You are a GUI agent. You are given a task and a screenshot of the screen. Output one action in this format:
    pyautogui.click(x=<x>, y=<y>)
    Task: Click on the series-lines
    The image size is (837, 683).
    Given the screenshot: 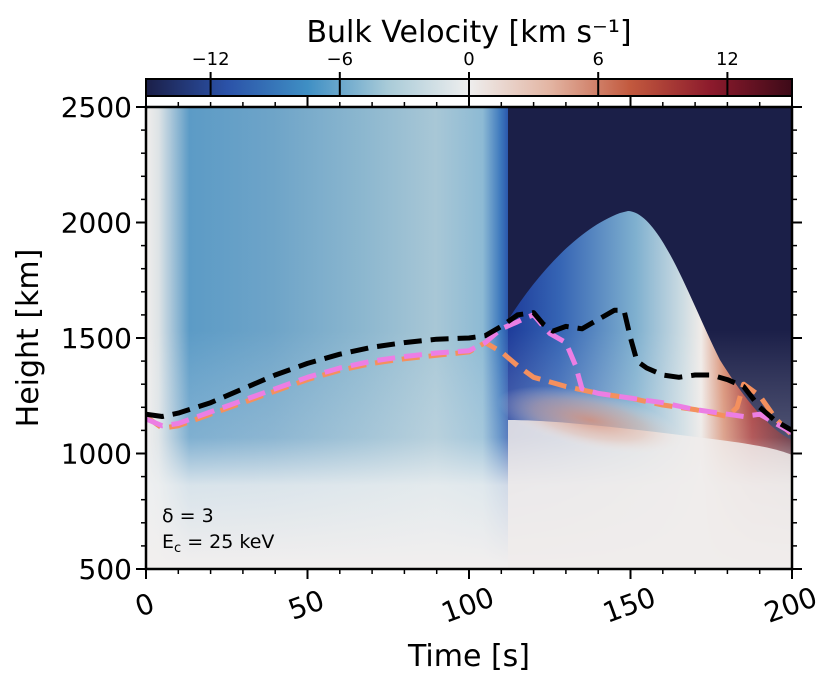 What is the action you would take?
    pyautogui.click(x=469, y=372)
    